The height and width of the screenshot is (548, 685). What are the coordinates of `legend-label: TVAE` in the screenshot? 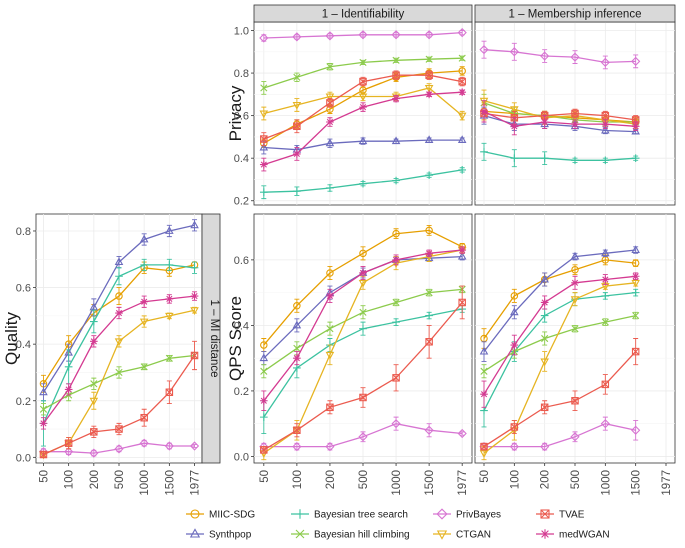 It's located at (572, 515).